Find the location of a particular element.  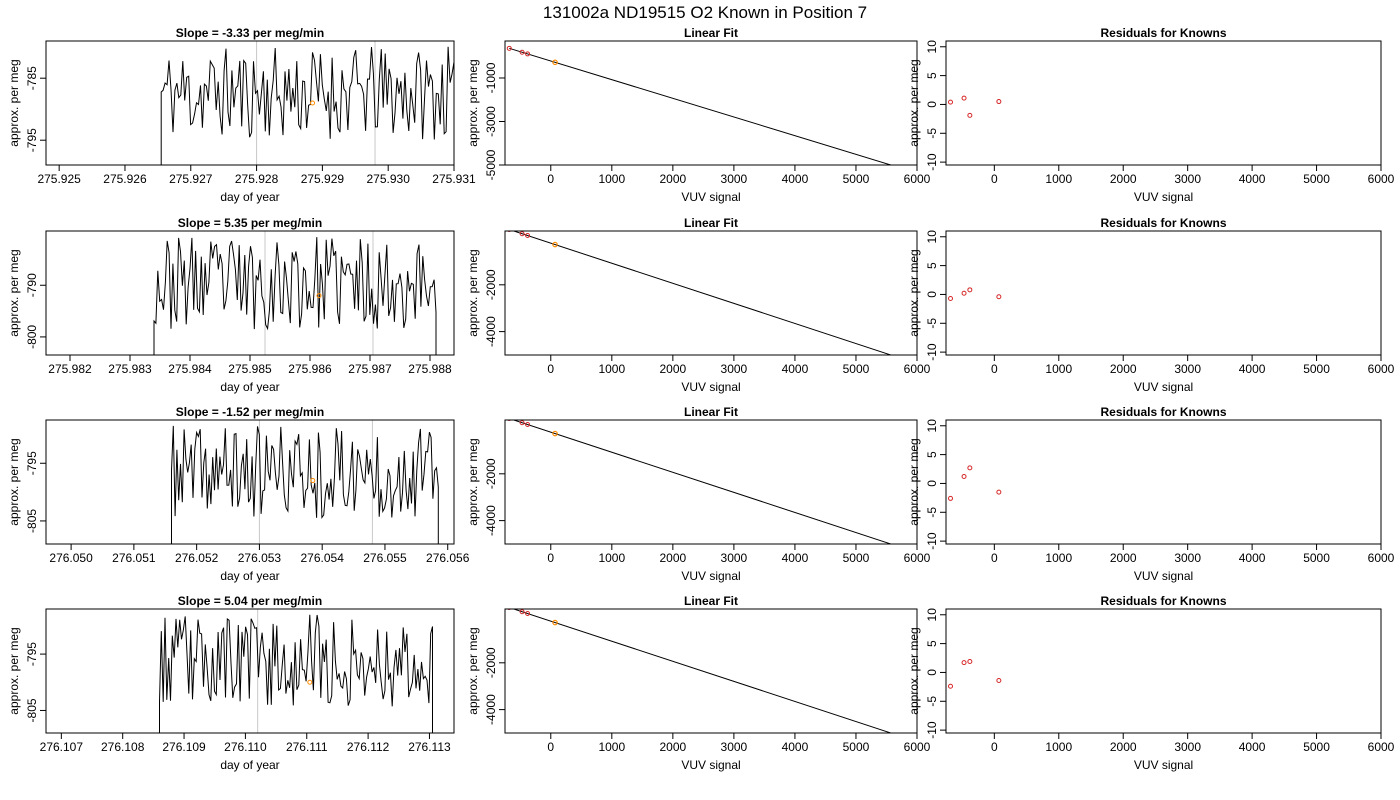

x-tick-label: 275.985 is located at coordinates (250, 369).